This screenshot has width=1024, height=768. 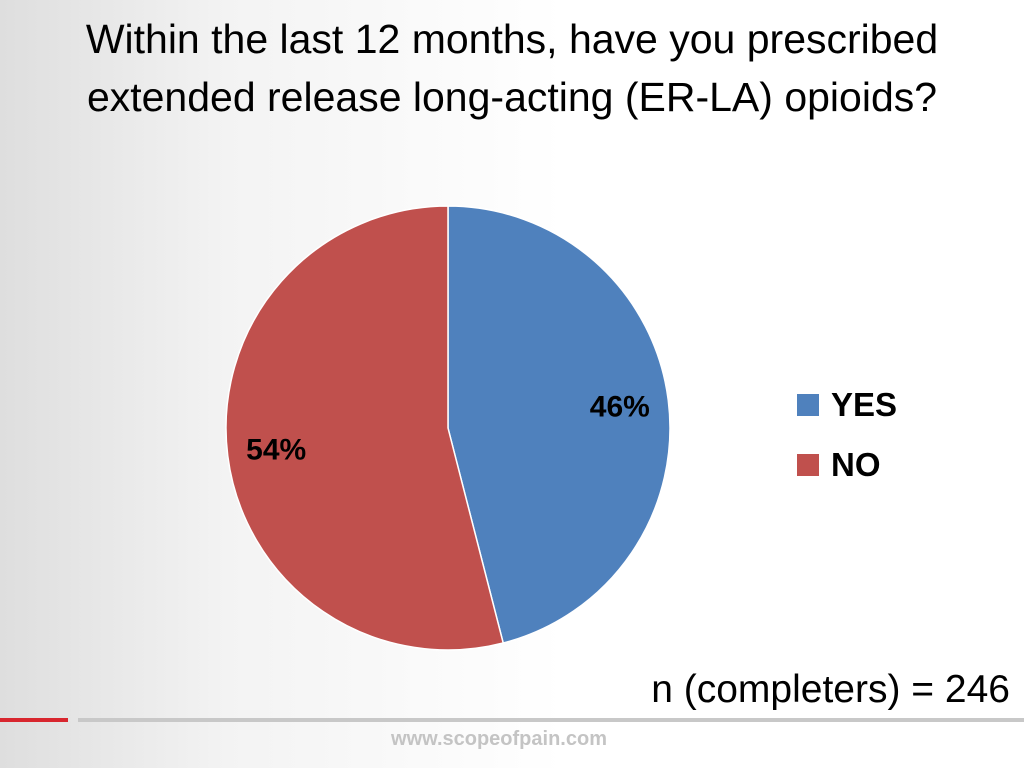 What do you see at coordinates (499, 739) in the screenshot?
I see `footer-url: www.scopeofpain.com` at bounding box center [499, 739].